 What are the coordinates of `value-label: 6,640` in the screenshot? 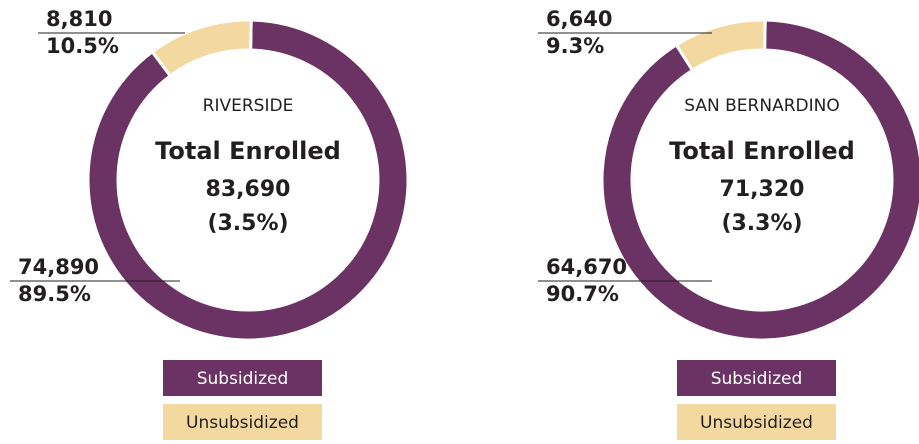 It's located at (579, 19).